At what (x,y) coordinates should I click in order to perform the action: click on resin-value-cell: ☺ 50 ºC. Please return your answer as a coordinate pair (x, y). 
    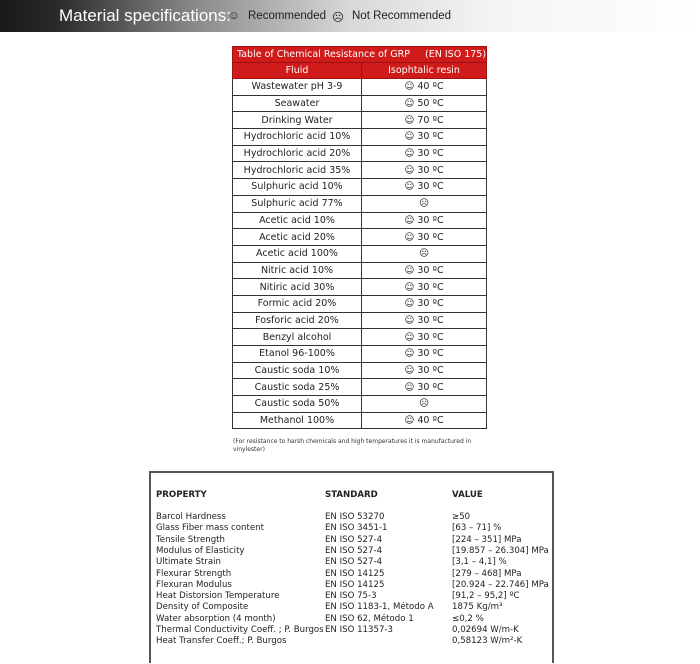
    Looking at the image, I should click on (424, 103).